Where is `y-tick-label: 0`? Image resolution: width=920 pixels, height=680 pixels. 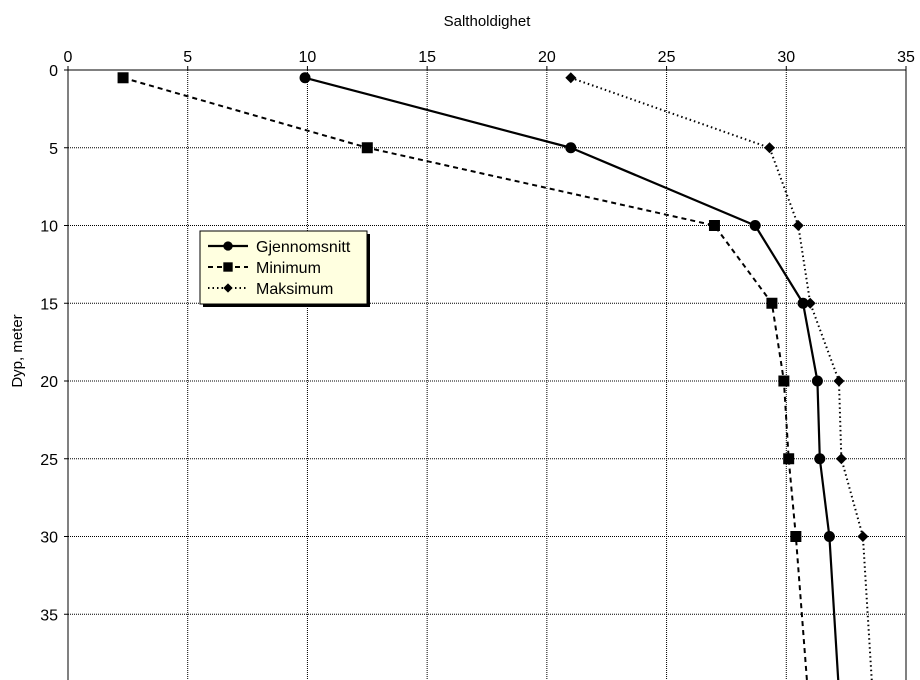
y-tick-label: 0 is located at coordinates (53, 71).